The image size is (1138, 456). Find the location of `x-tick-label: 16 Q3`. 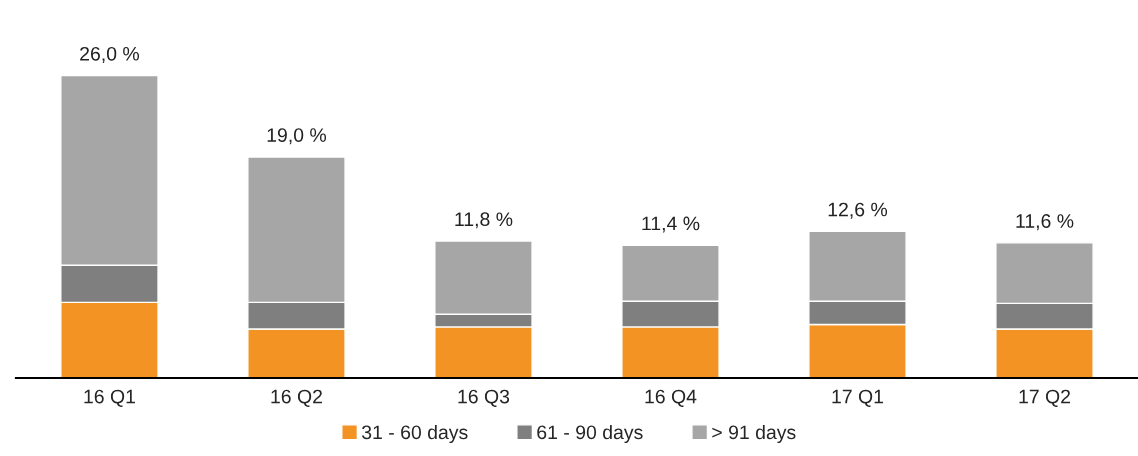

x-tick-label: 16 Q3 is located at coordinates (484, 398).